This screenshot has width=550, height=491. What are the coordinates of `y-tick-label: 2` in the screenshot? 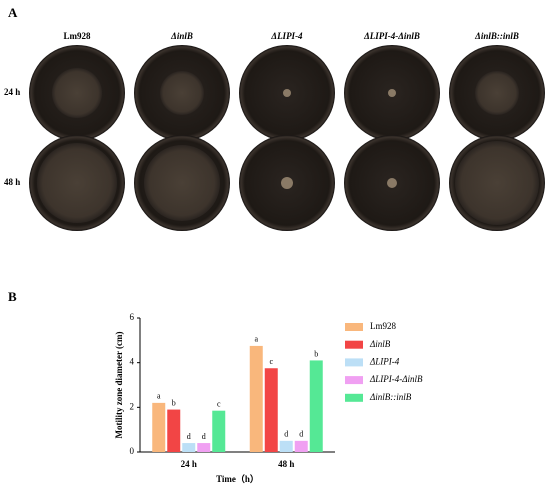 It's located at (132, 406).